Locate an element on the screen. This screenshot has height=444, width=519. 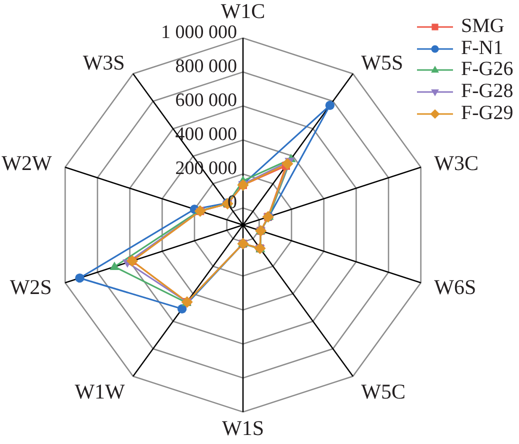
legend-label: F-N1 is located at coordinates (482, 48).